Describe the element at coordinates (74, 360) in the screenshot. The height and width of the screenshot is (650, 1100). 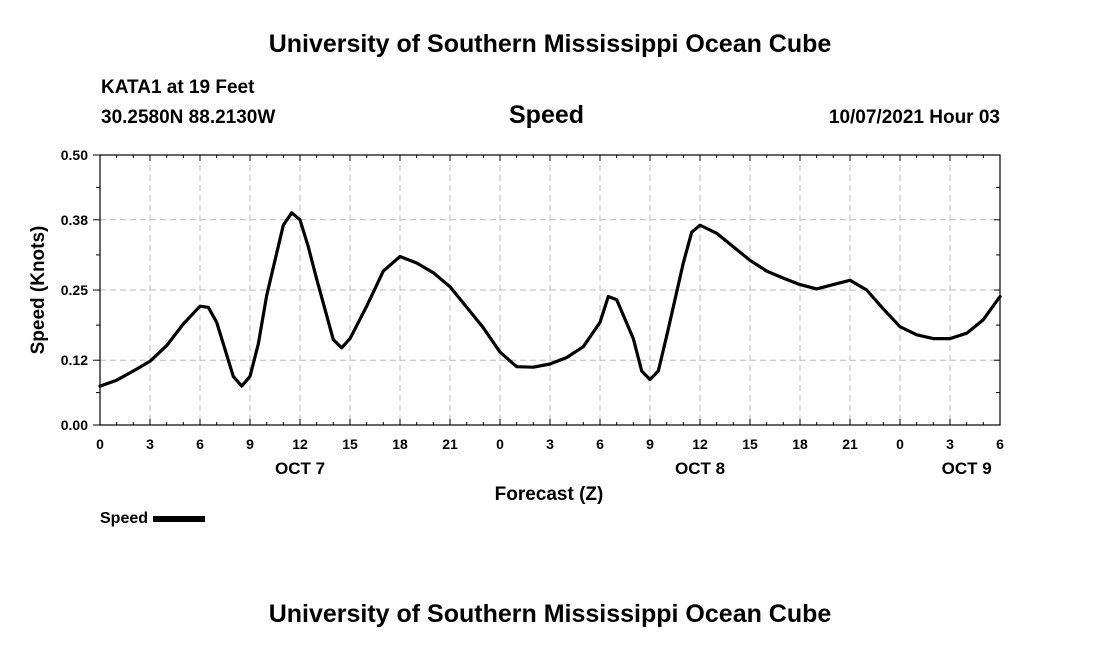
I see `y-tick-label: 0.12` at that location.